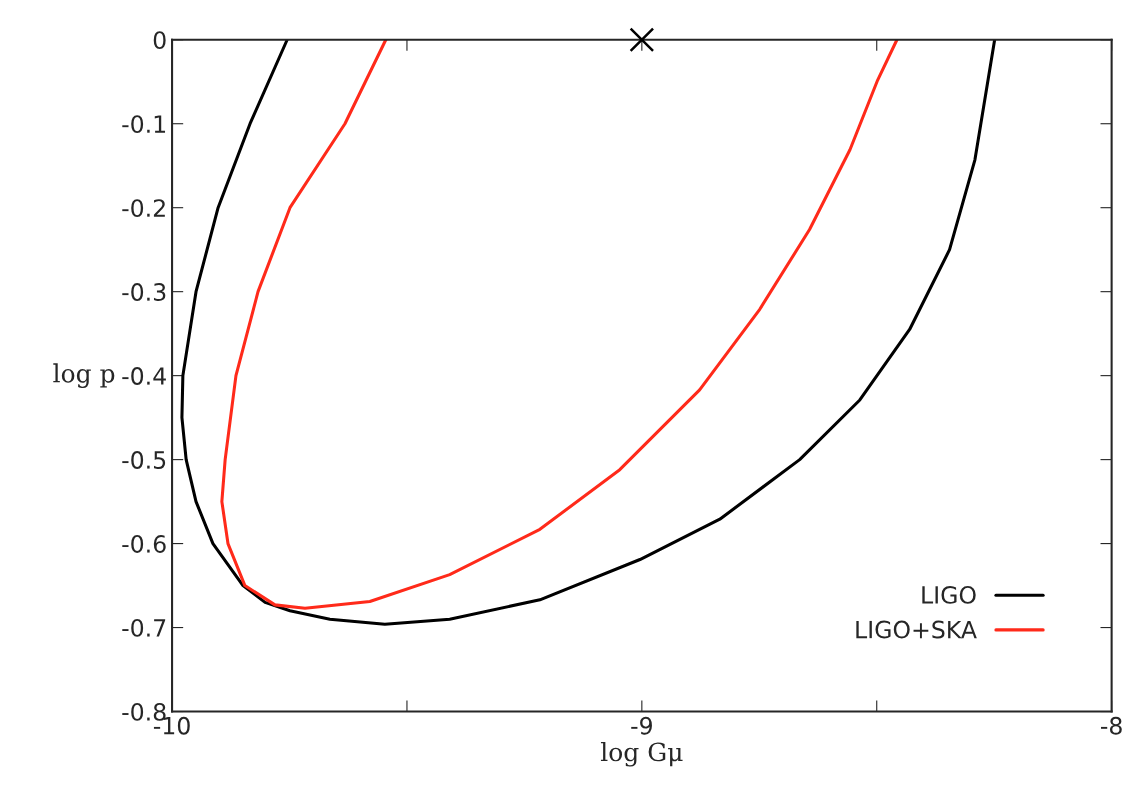  What do you see at coordinates (144, 292) in the screenshot?
I see `y-tick-label: -0.3` at bounding box center [144, 292].